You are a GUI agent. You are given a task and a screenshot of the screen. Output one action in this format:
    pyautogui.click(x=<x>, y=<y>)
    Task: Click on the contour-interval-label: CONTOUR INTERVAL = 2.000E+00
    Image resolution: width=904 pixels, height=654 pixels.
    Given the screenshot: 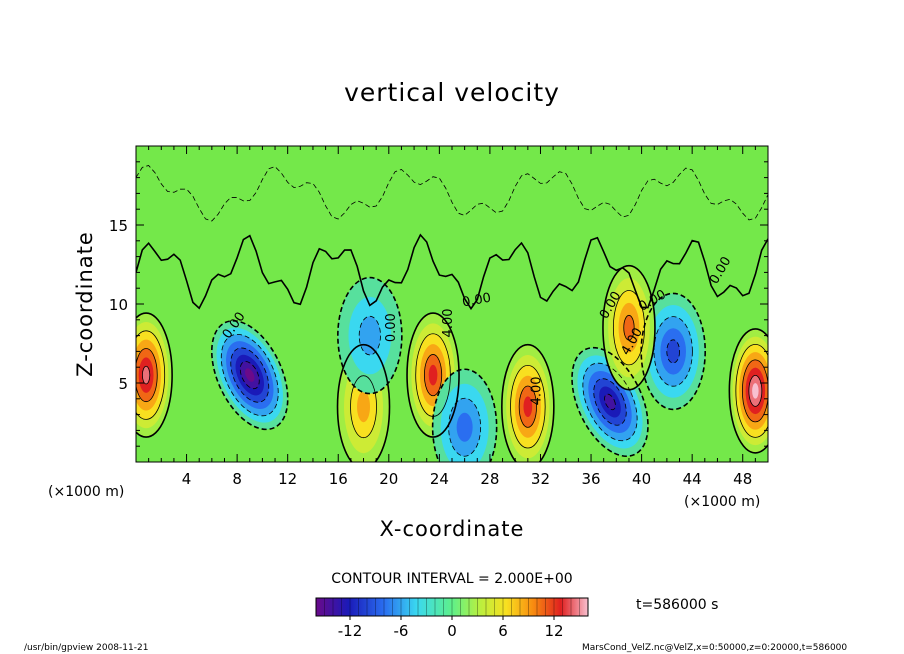 What is the action you would take?
    pyautogui.click(x=451, y=579)
    